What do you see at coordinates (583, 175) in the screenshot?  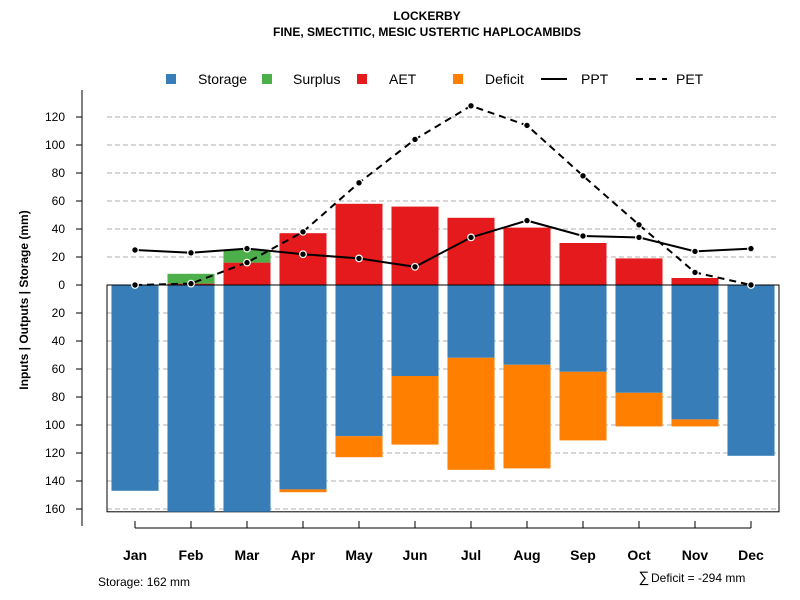 I see `point-pet-sep` at bounding box center [583, 175].